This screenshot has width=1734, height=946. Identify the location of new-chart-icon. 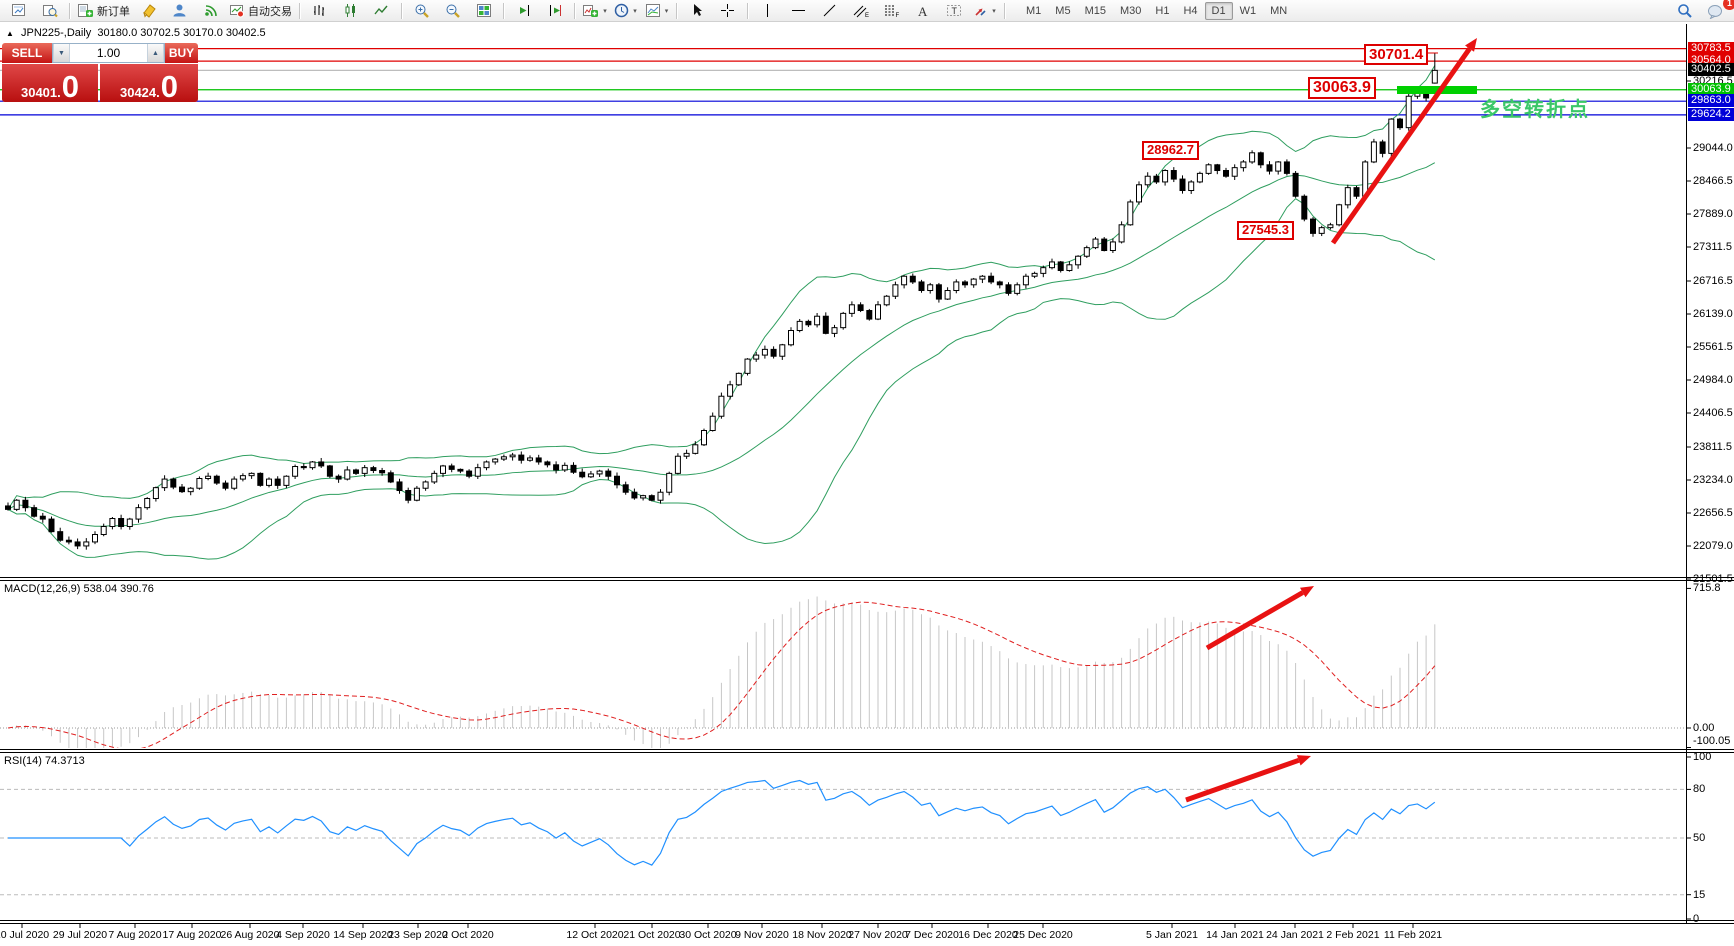
(18, 11).